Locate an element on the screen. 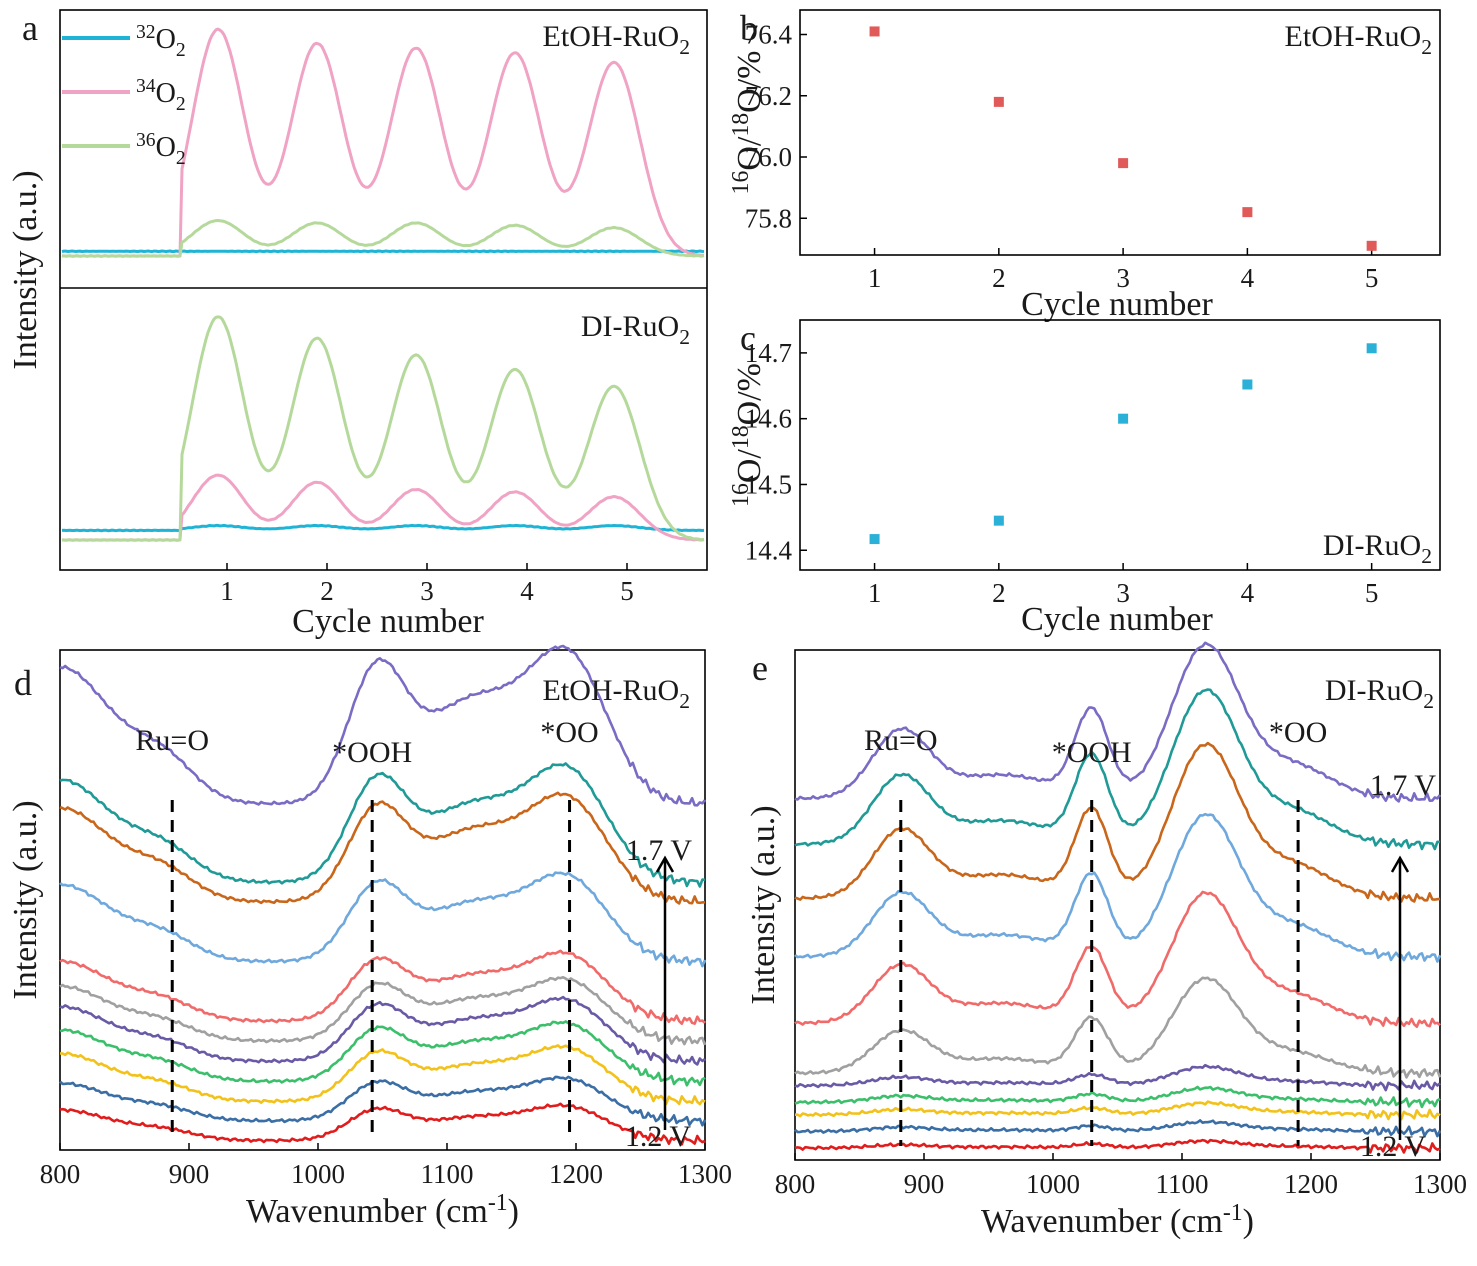 This screenshot has height=1266, width=1477. legend-label-32O2-sup: 32 is located at coordinates (146, 32).